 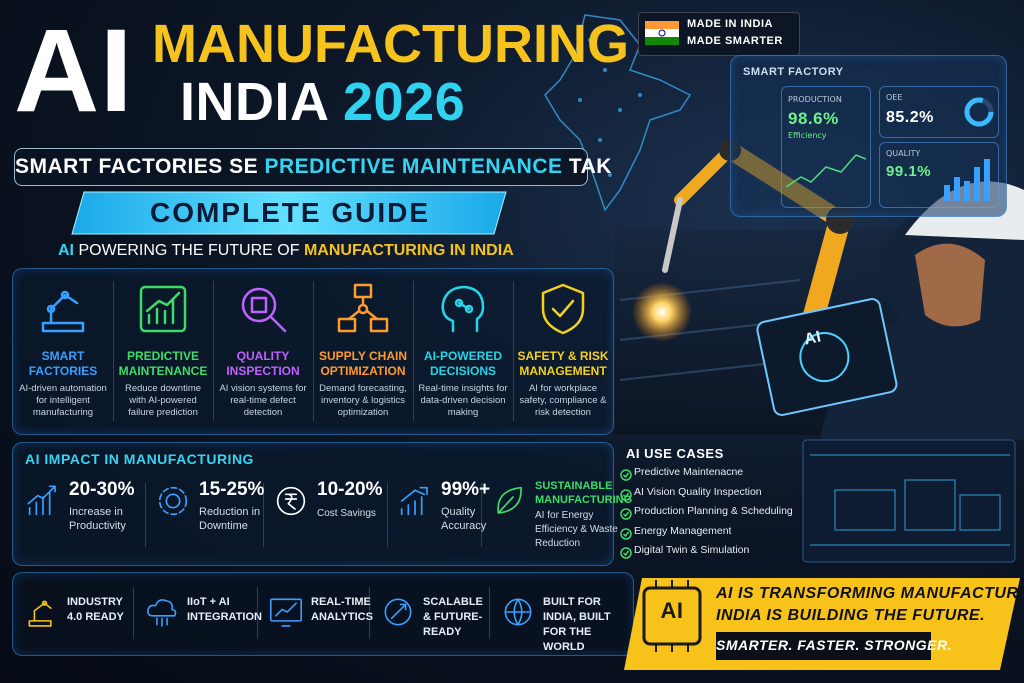 What do you see at coordinates (675, 453) in the screenshot?
I see `use-cases-title: AI USE CASES` at bounding box center [675, 453].